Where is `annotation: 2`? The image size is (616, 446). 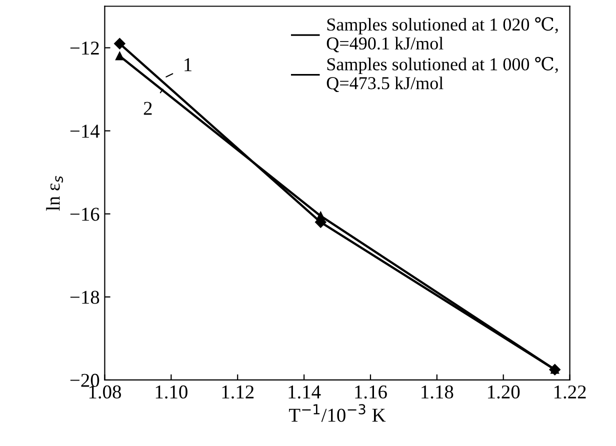 annotation: 2 is located at coordinates (148, 108).